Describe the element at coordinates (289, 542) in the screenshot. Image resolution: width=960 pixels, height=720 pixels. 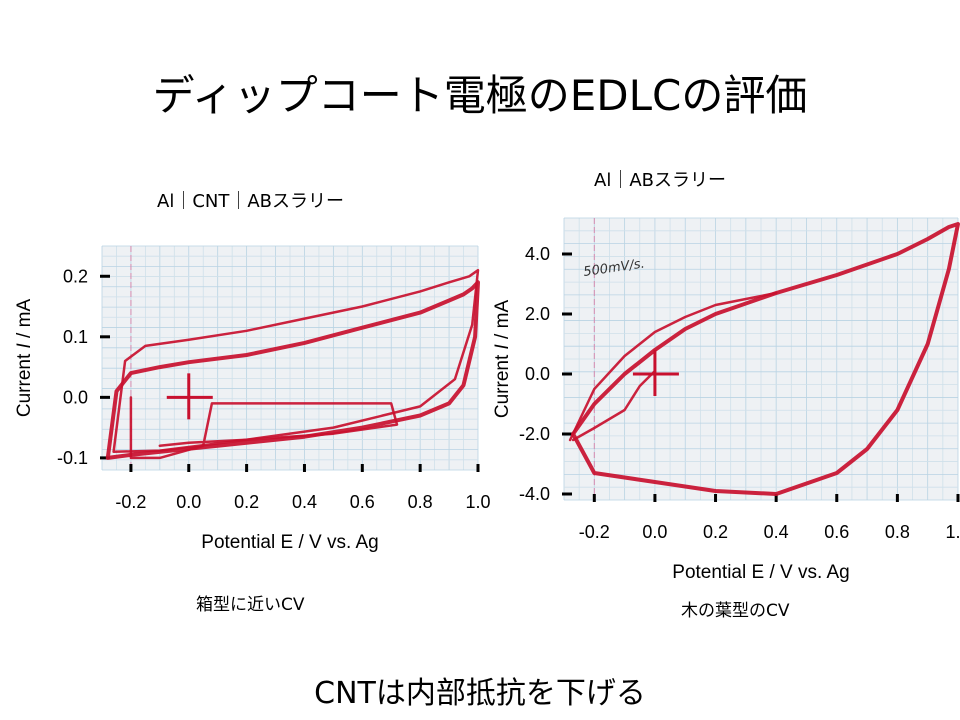
I see `chart1-xlabel: Potential E / V vs. Ag` at that location.